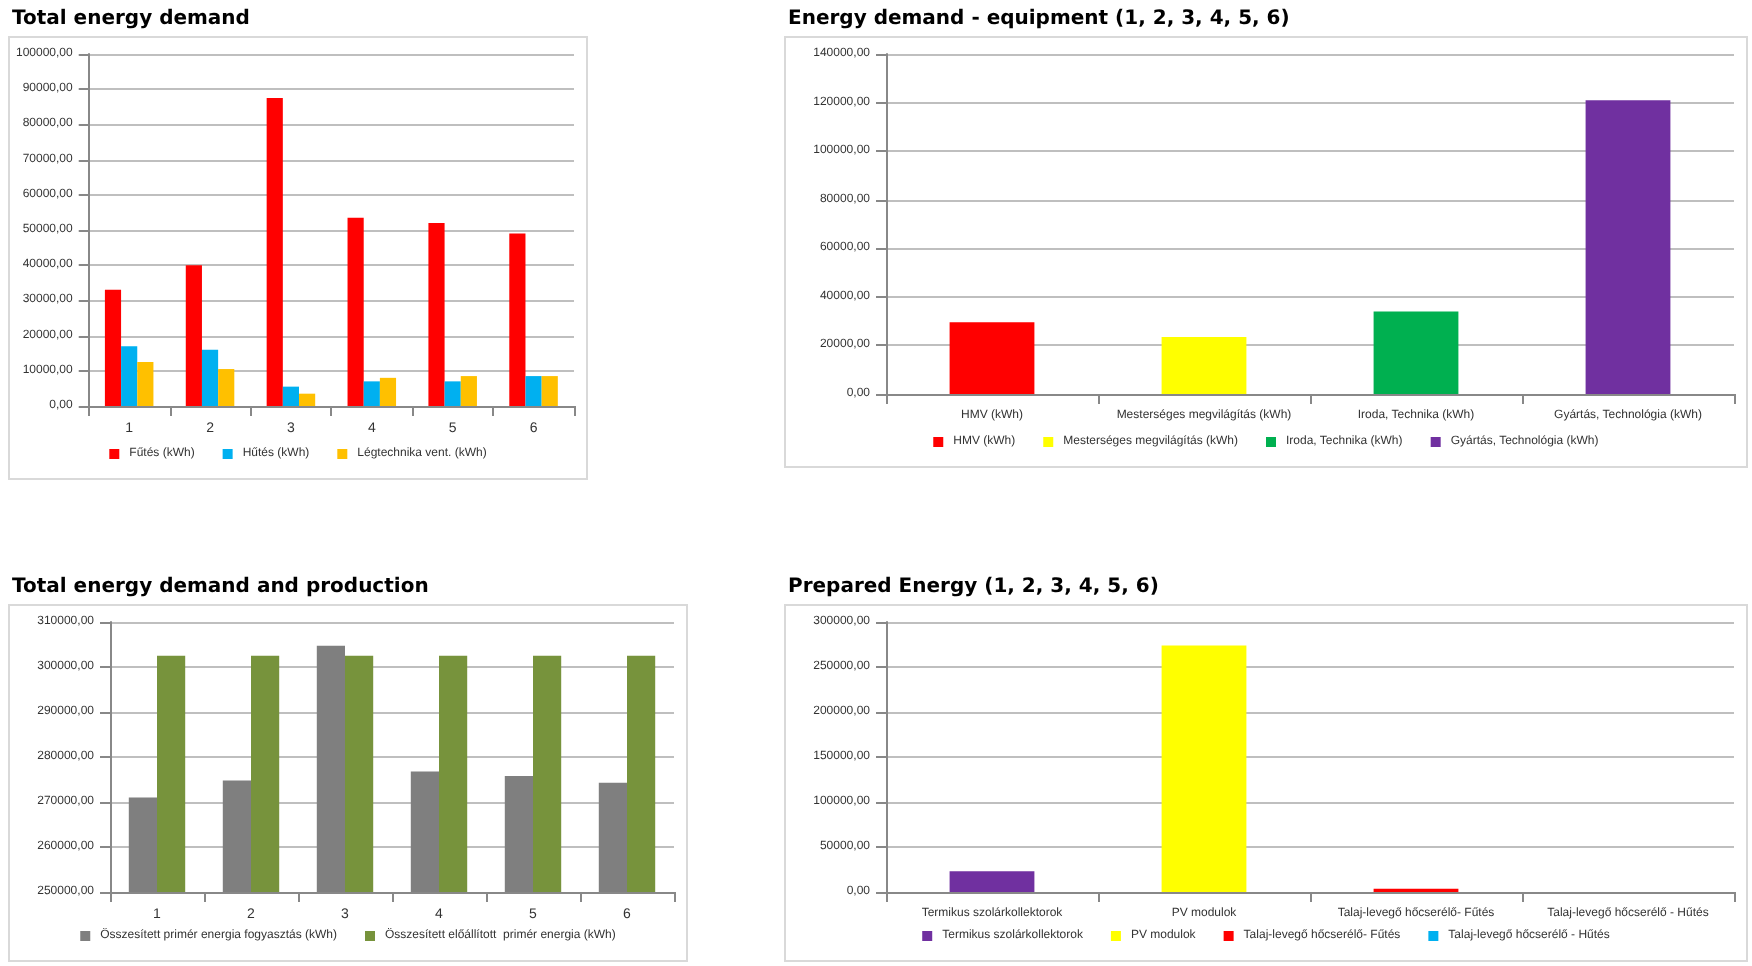 The image size is (1752, 966). What do you see at coordinates (220, 587) in the screenshot?
I see `chart-title: Total energy demand and production` at bounding box center [220, 587].